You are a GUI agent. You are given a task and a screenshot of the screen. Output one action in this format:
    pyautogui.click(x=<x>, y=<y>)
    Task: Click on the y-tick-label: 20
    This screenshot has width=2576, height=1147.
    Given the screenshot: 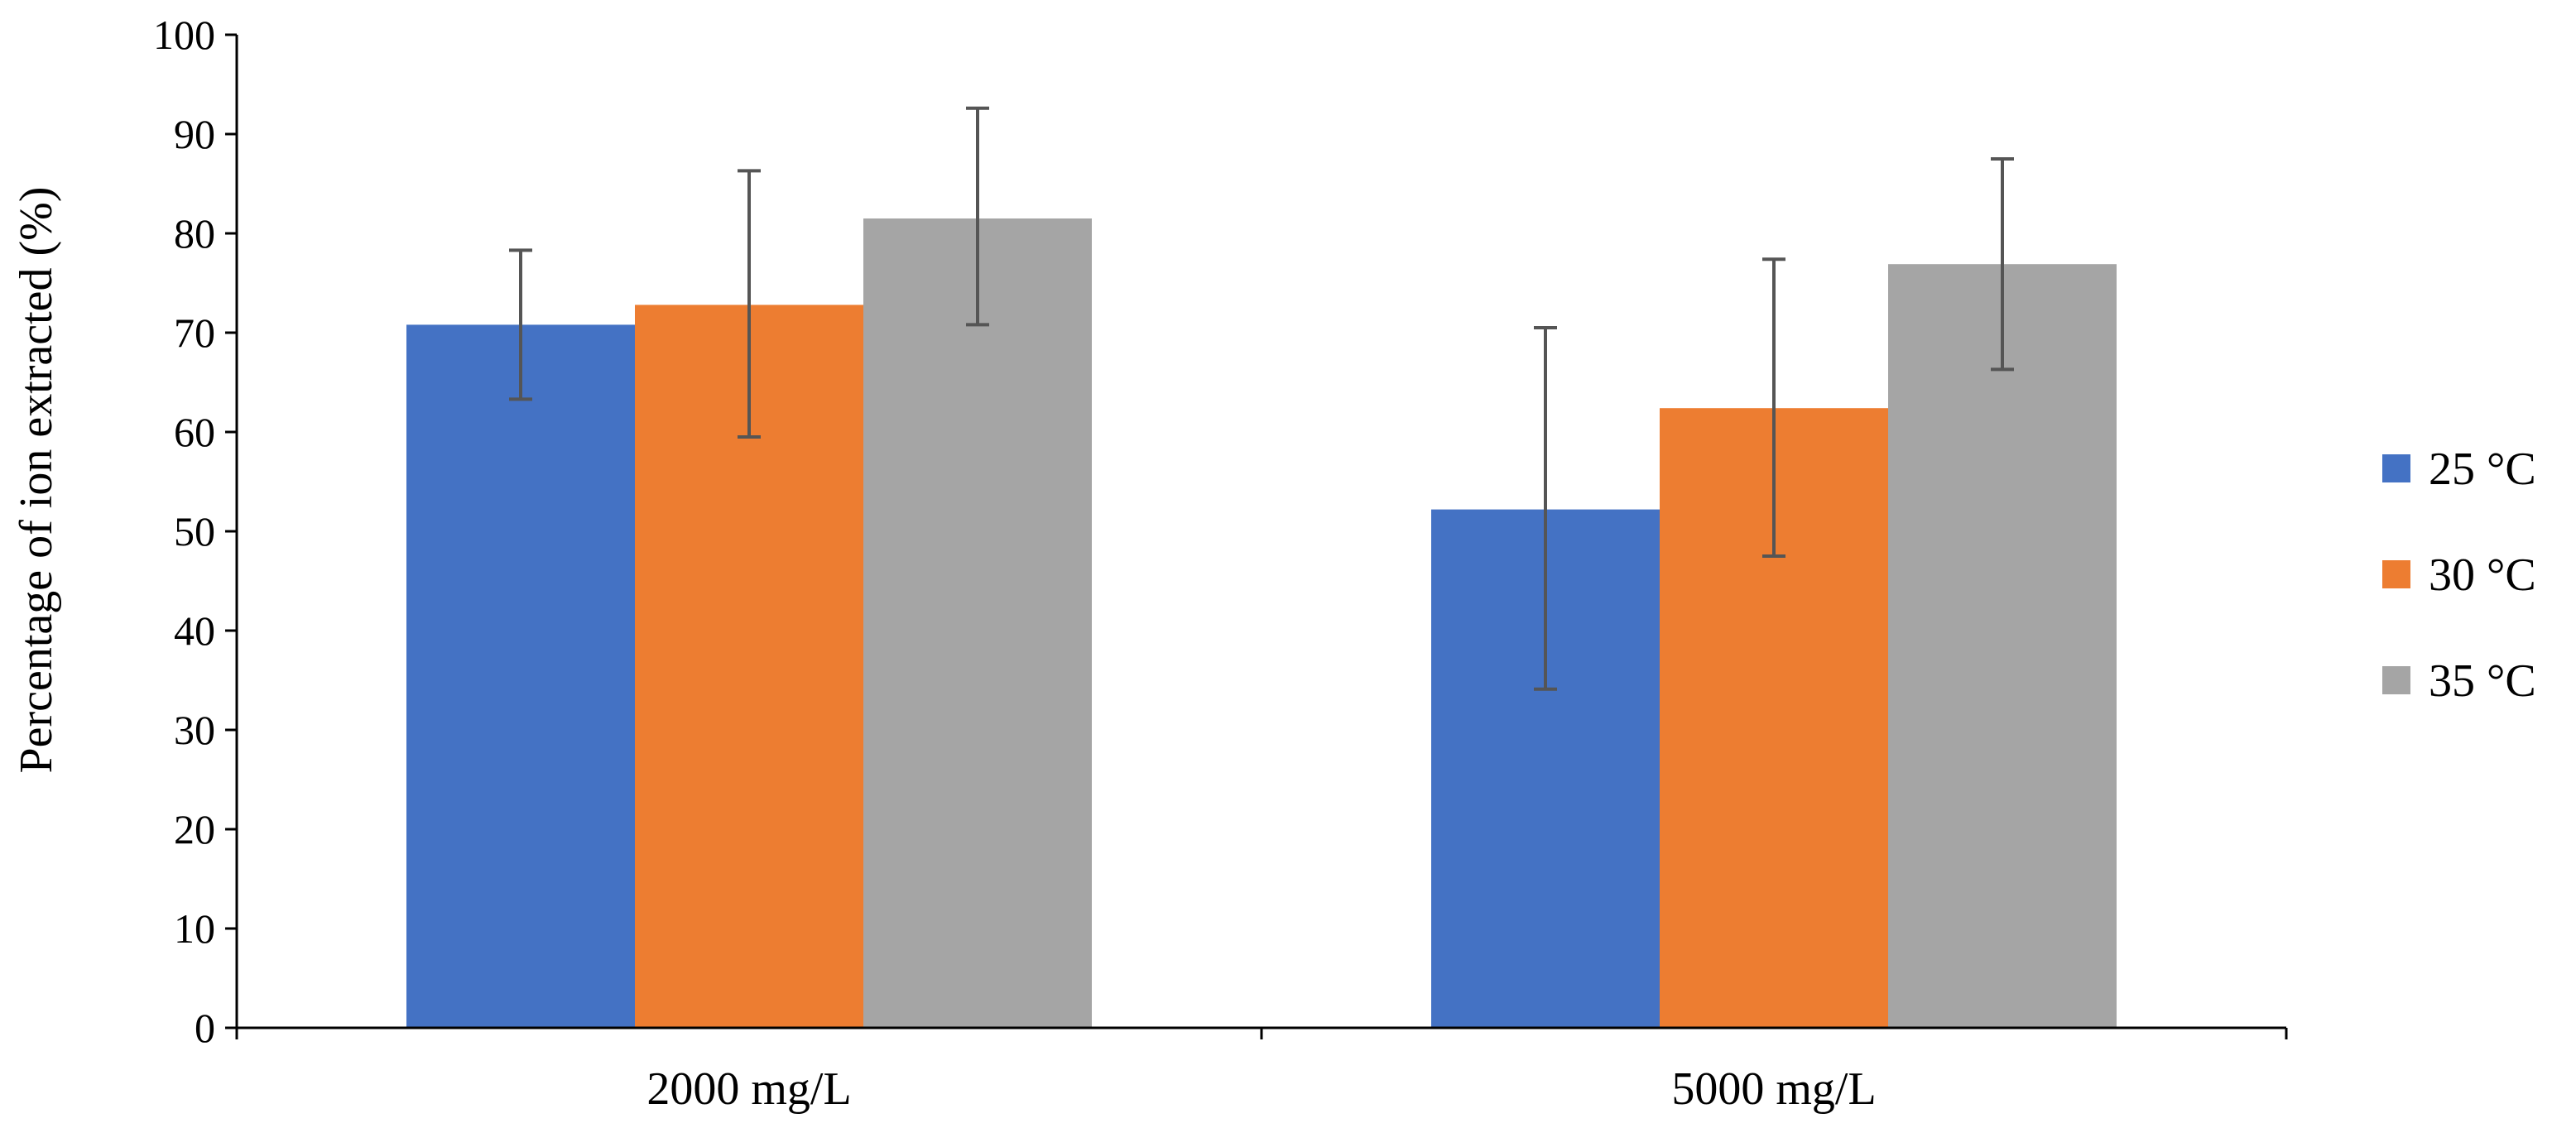 What is the action you would take?
    pyautogui.click(x=194, y=829)
    